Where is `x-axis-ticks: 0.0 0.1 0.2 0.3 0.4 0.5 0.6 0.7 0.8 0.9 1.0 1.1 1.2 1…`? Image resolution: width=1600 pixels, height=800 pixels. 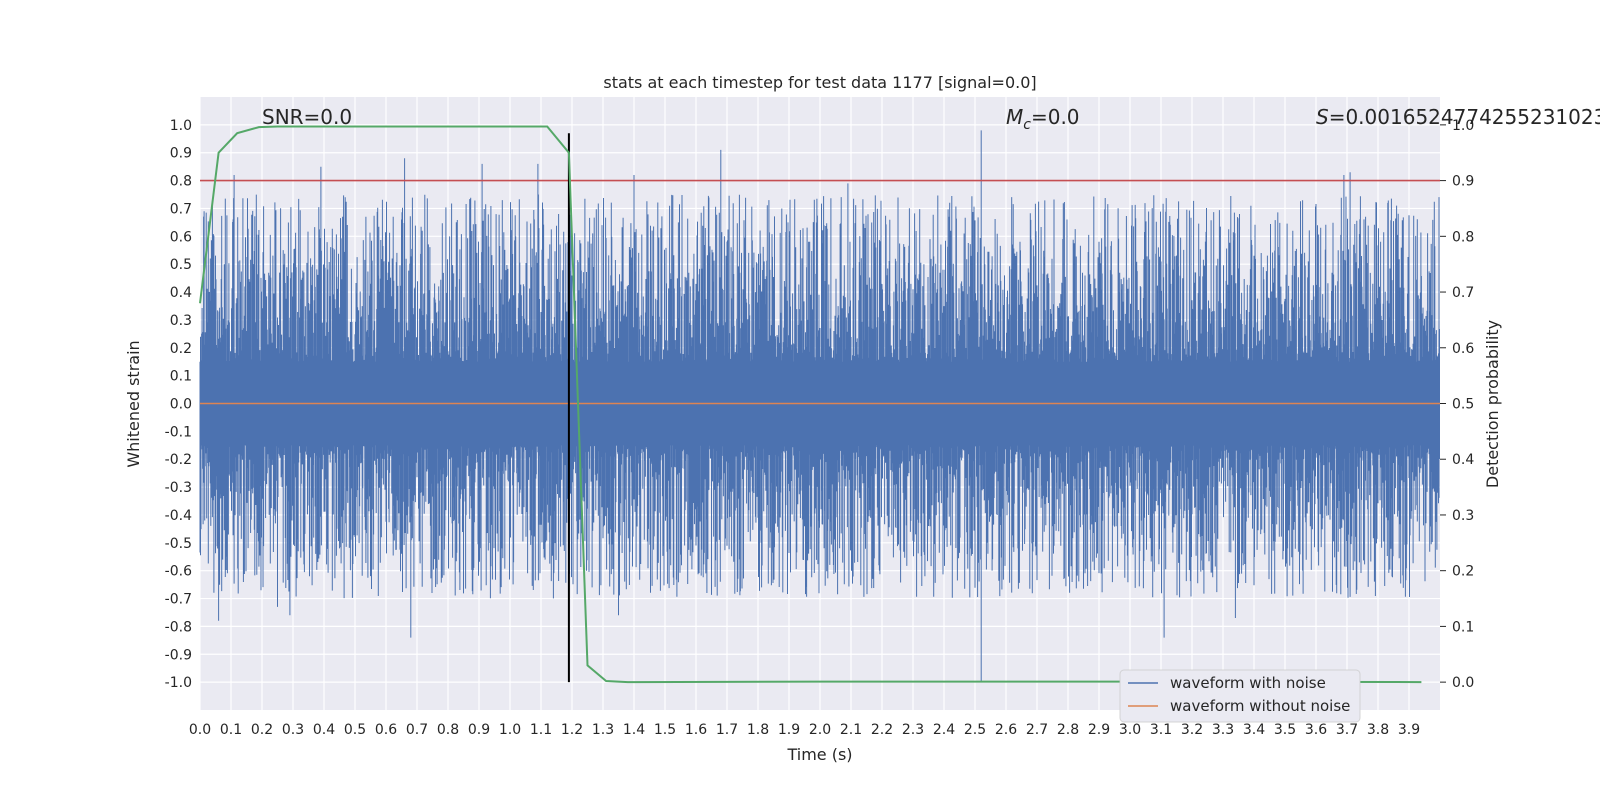
x-axis-ticks: 0.0 0.1 0.2 0.3 0.4 0.5 0.6 0.7 0.8 0.9 1.0 1.1 1.2 1… is located at coordinates (804, 730).